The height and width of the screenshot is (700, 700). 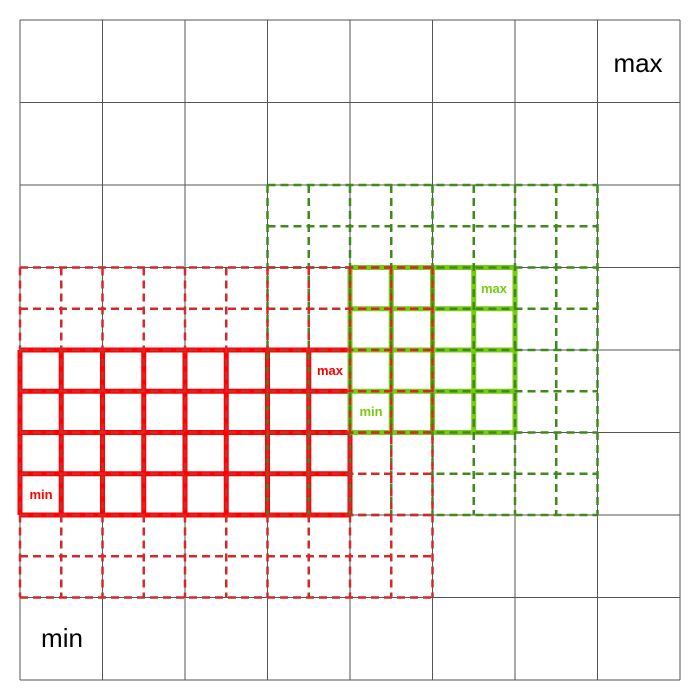 I want to click on green-max-label: max, so click(x=494, y=288).